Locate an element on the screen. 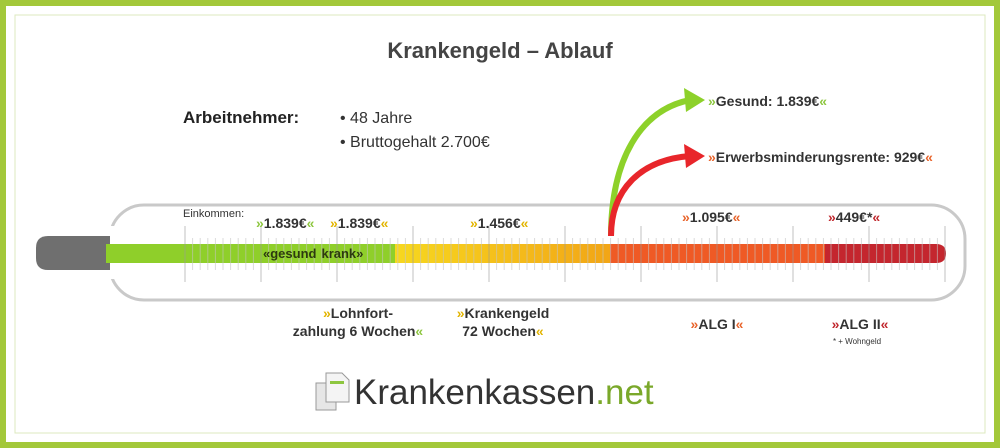 The width and height of the screenshot is (1000, 448). outcome-label: »Erwerbsminderungsrente: 929€« is located at coordinates (820, 157).